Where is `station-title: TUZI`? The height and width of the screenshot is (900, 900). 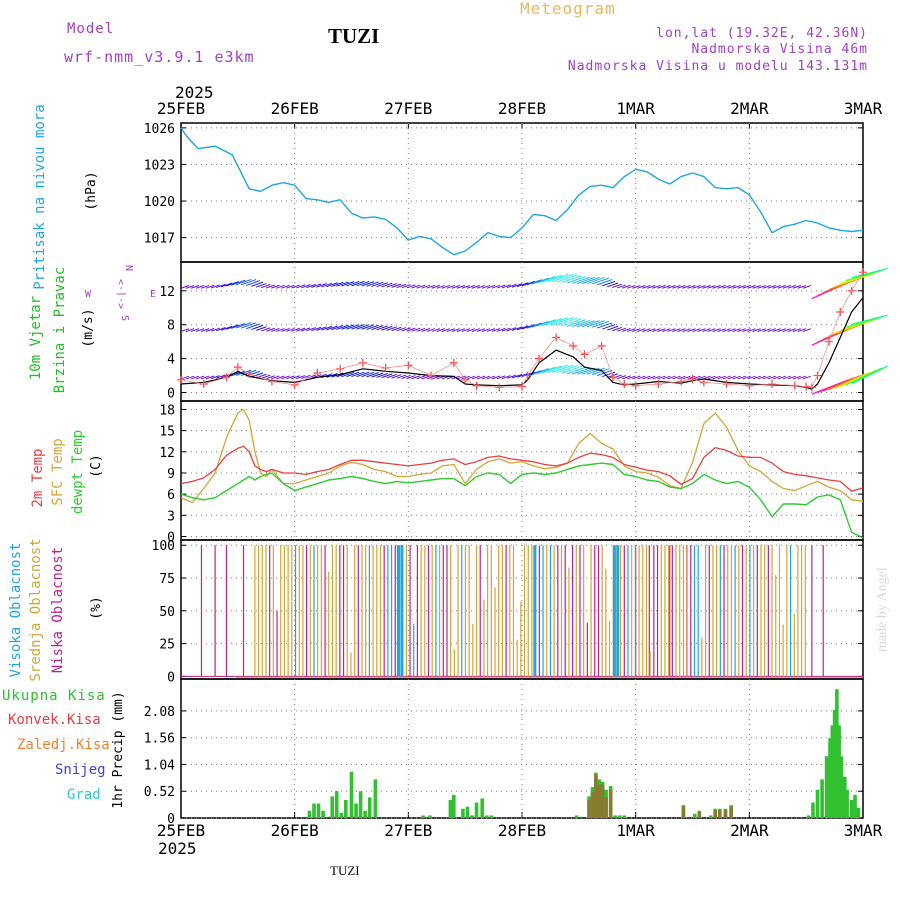 station-title: TUZI is located at coordinates (353, 36).